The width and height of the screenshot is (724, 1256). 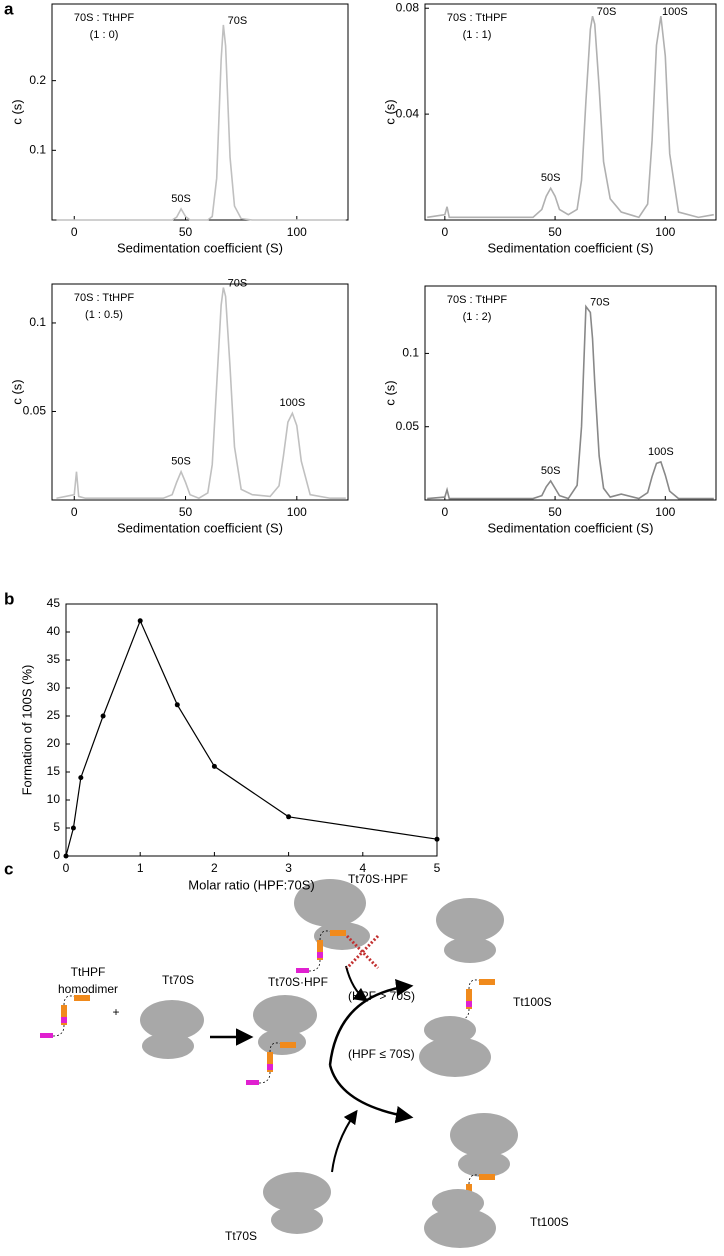 What do you see at coordinates (54, 659) in the screenshot?
I see `y-tick-label: 35` at bounding box center [54, 659].